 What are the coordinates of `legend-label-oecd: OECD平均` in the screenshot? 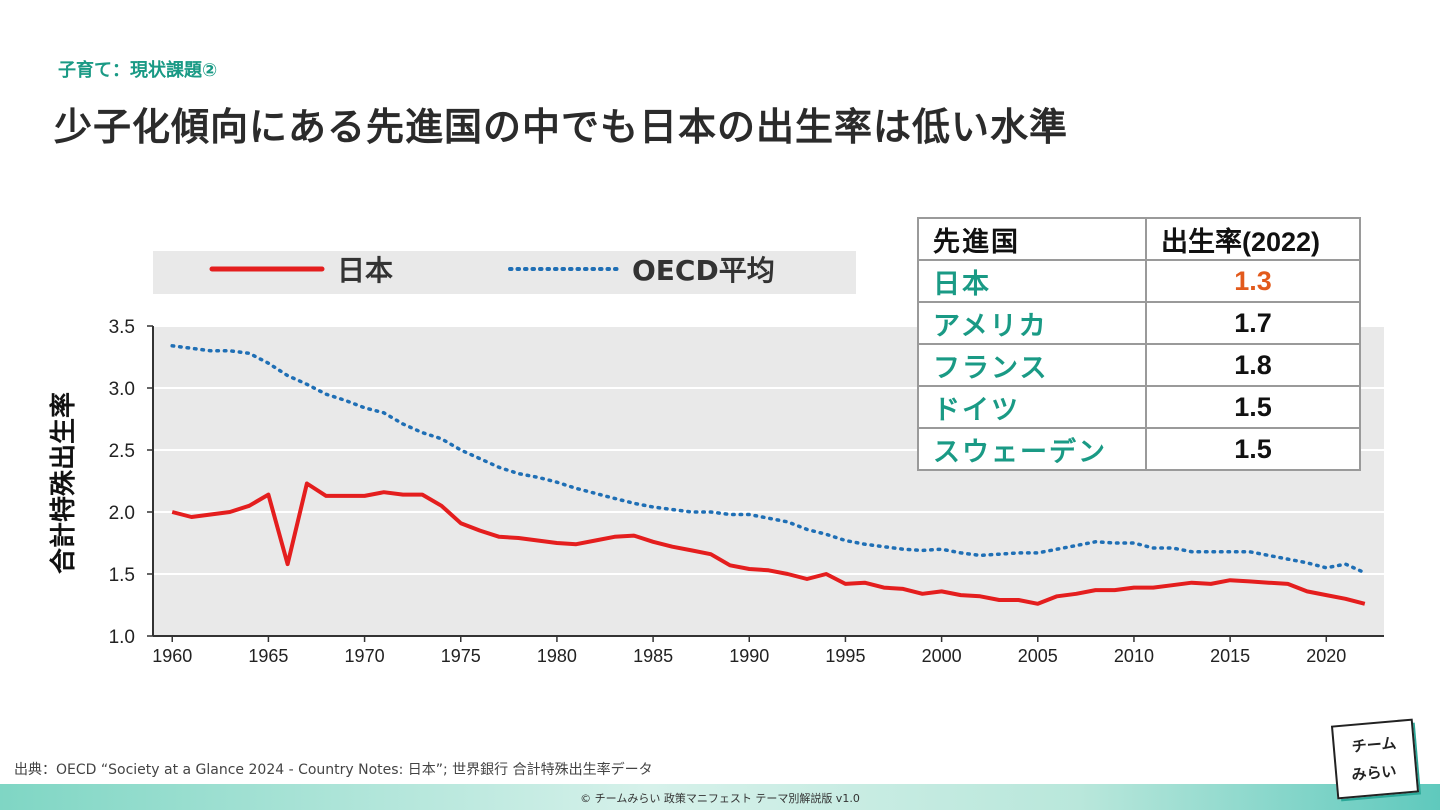 It's located at (703, 270).